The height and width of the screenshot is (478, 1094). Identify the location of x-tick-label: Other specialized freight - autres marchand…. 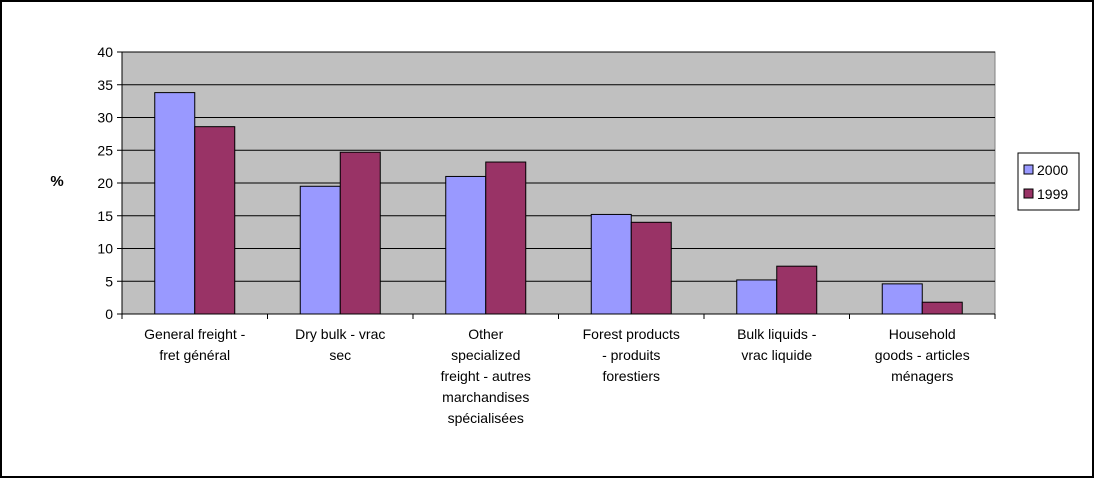
(486, 376).